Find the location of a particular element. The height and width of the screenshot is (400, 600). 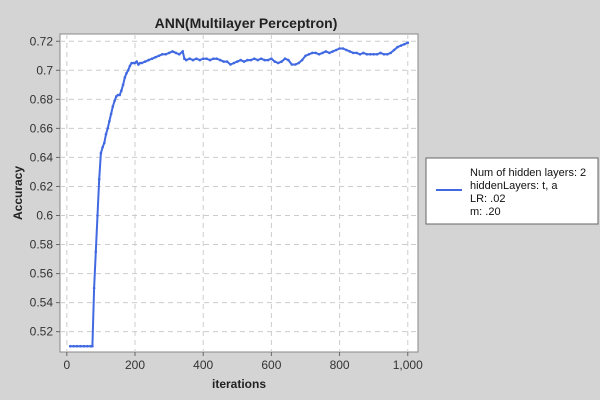

x-axis-label: iterations is located at coordinates (239, 384).